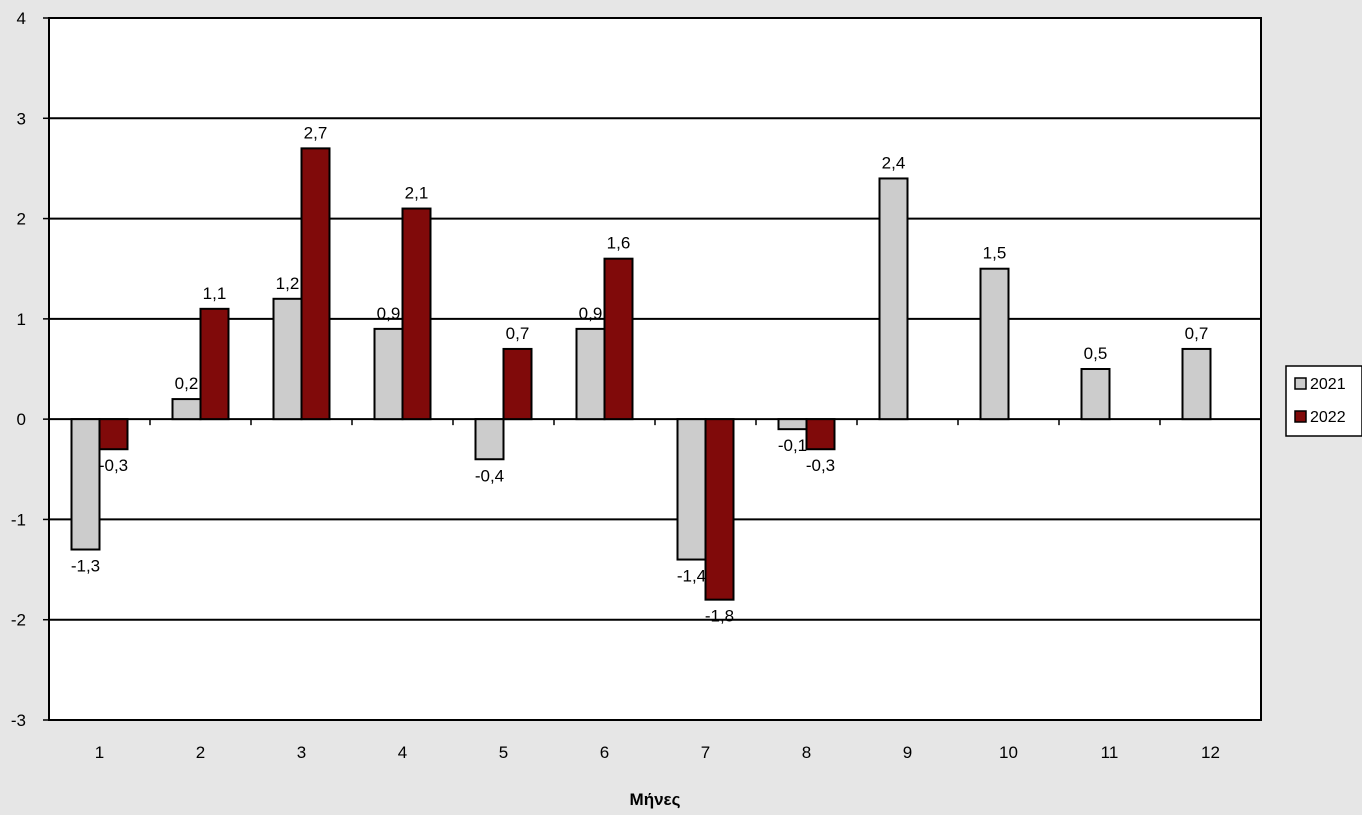  Describe the element at coordinates (21, 118) in the screenshot. I see `y-tick-label: 3` at that location.